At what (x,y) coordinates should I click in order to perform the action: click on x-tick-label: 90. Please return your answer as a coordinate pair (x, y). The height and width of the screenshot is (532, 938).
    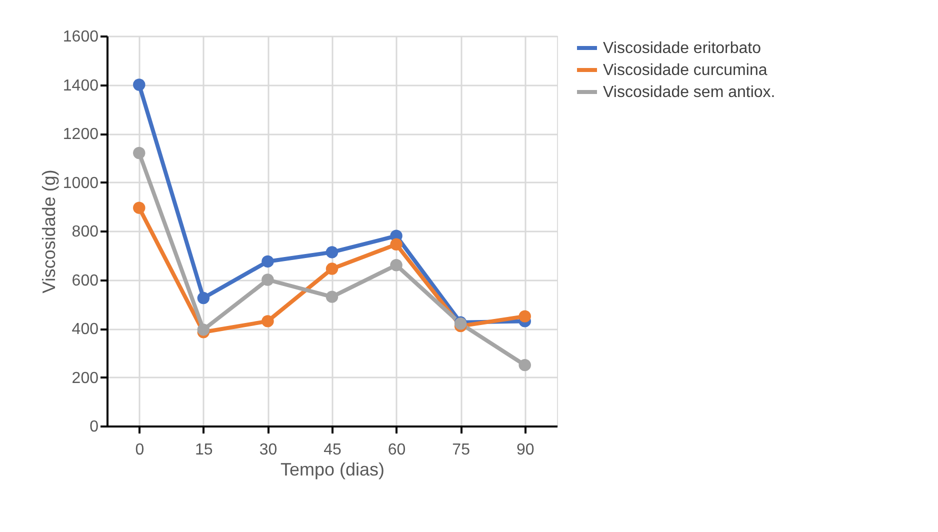
    Looking at the image, I should click on (525, 450).